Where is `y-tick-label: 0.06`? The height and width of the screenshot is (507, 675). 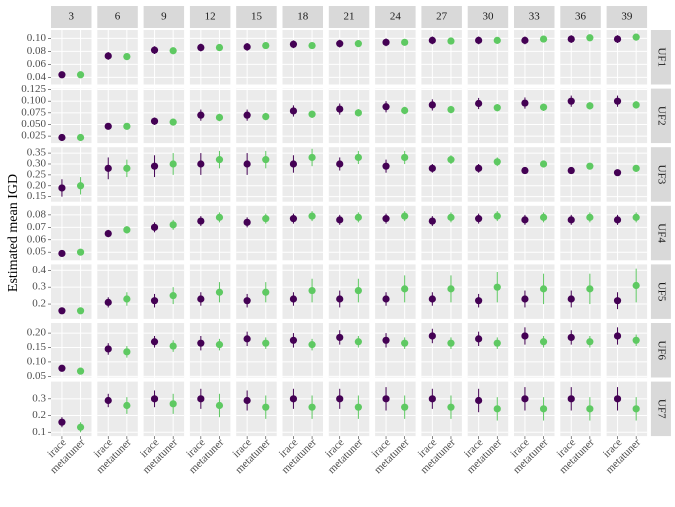 y-tick-label: 0.06 is located at coordinates (37, 64).